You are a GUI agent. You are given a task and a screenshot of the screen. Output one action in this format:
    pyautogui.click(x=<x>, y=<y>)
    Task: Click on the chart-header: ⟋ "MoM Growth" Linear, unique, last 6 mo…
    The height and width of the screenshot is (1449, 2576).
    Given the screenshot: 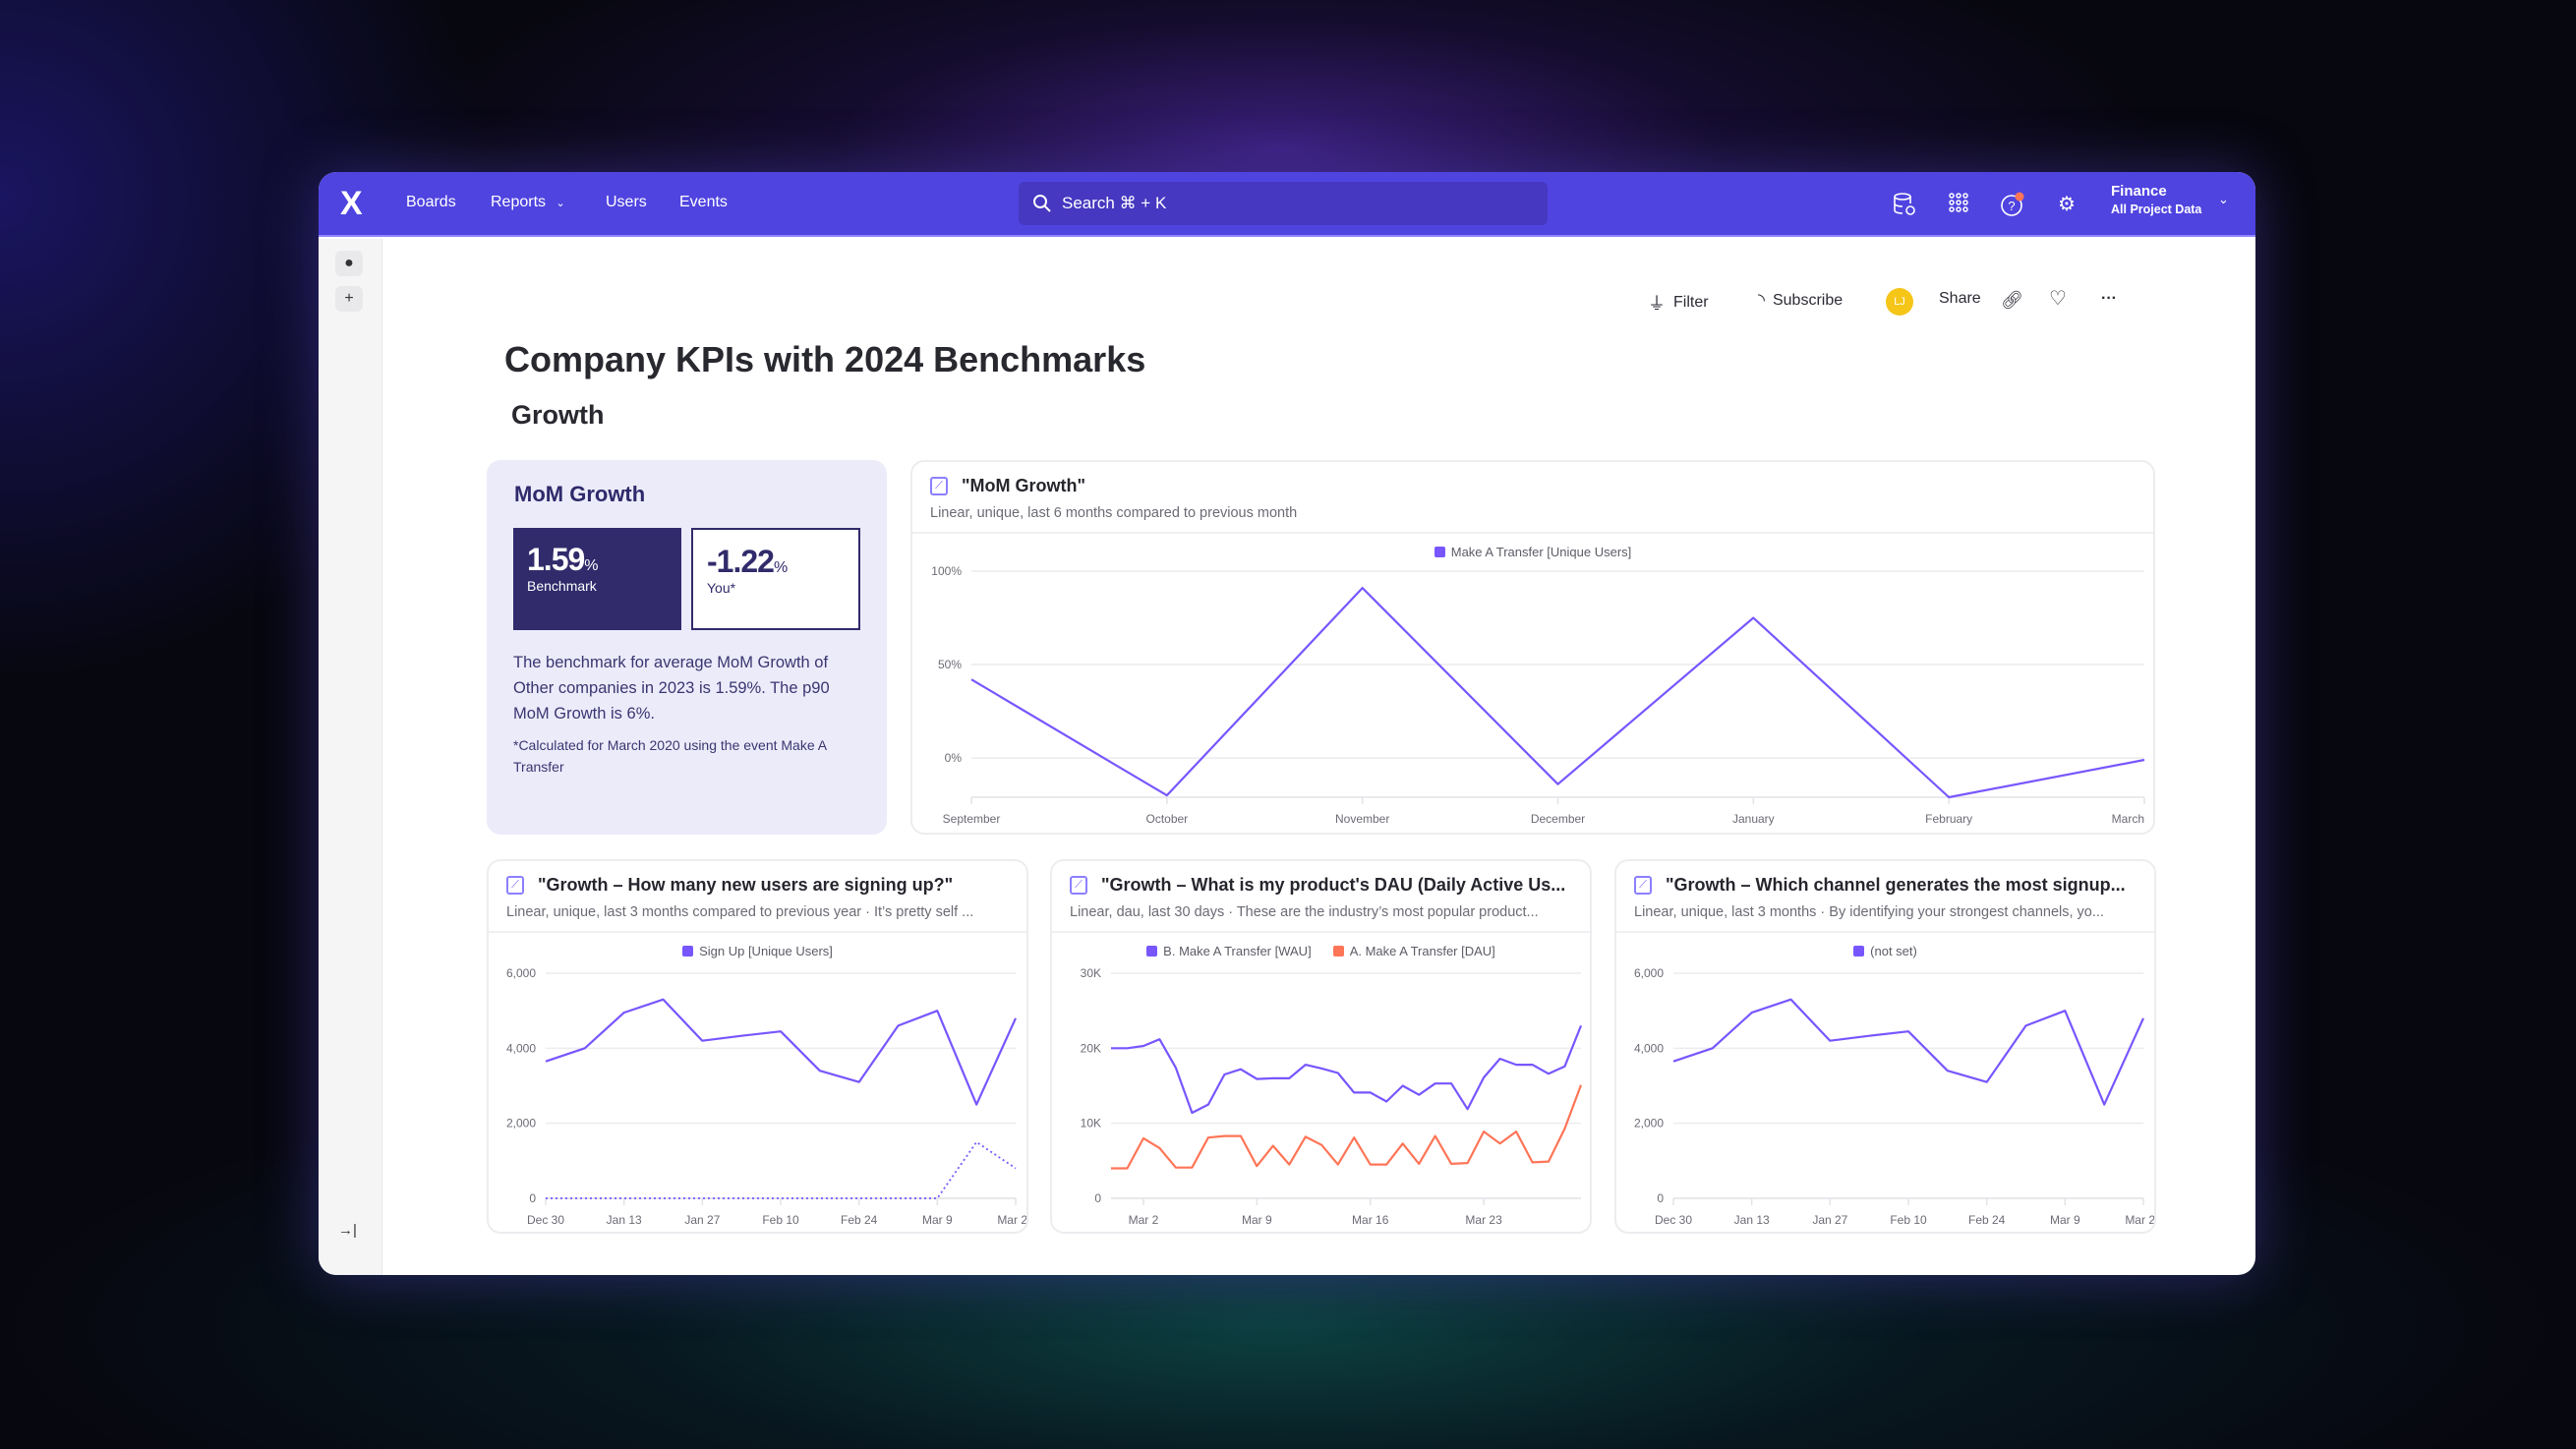 What is the action you would take?
    pyautogui.click(x=1532, y=498)
    